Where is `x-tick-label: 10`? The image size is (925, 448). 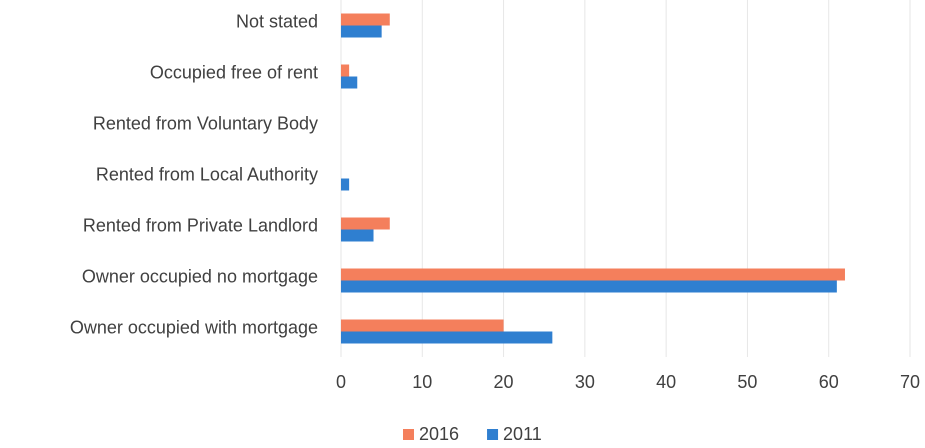 x-tick-label: 10 is located at coordinates (422, 382).